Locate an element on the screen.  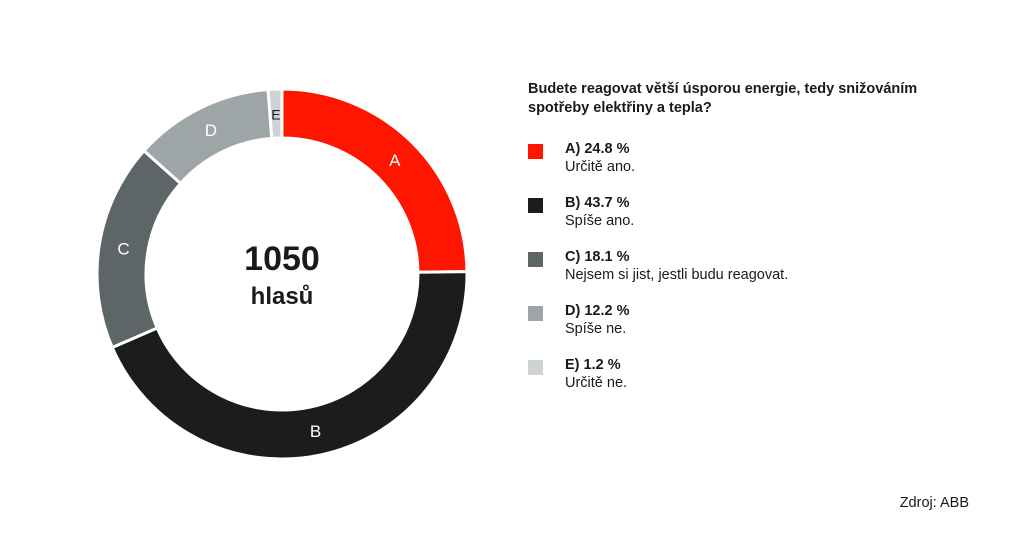
slice-e is located at coordinates (275, 113).